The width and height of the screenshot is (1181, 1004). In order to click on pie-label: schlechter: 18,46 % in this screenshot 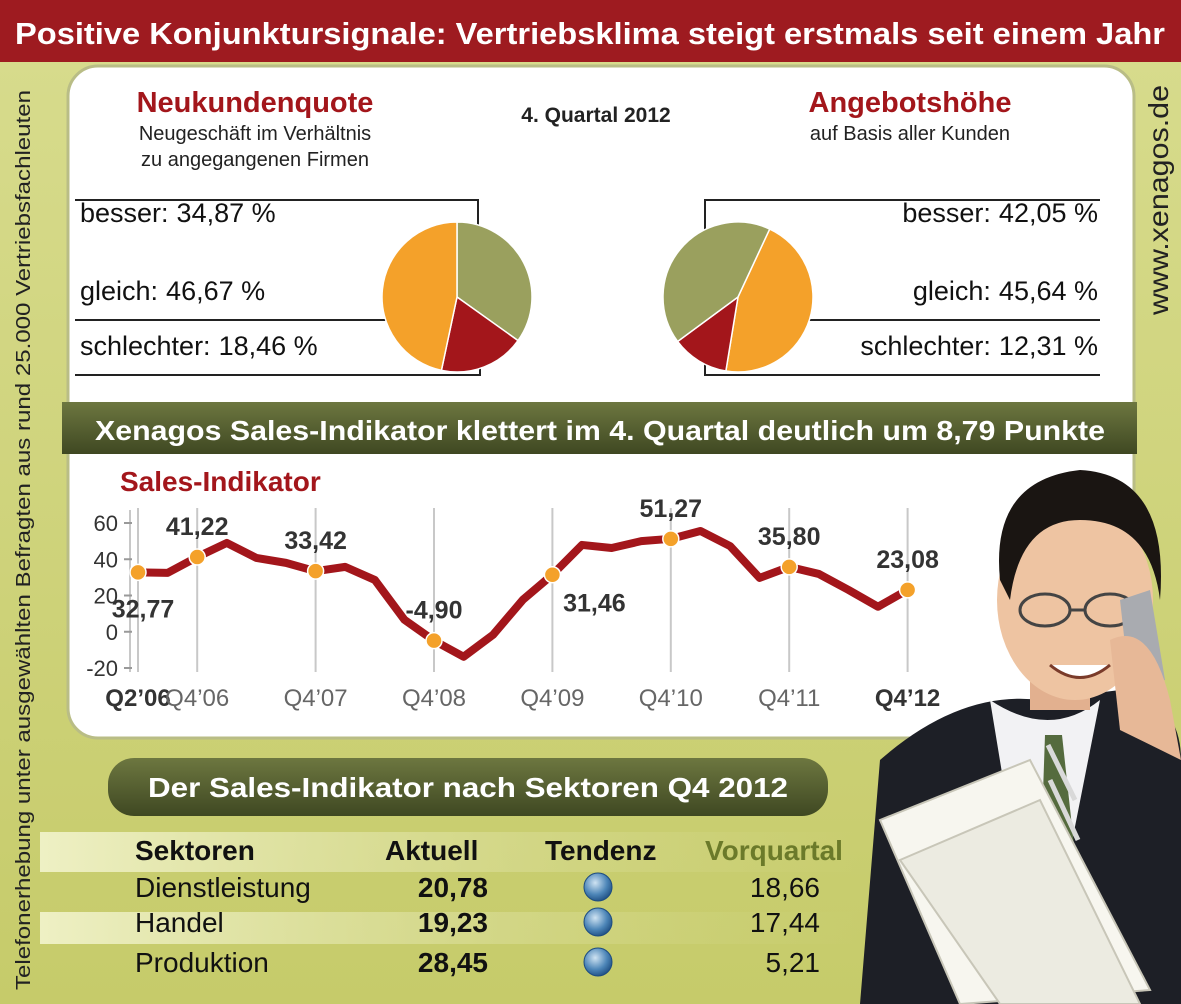, I will do `click(199, 346)`.